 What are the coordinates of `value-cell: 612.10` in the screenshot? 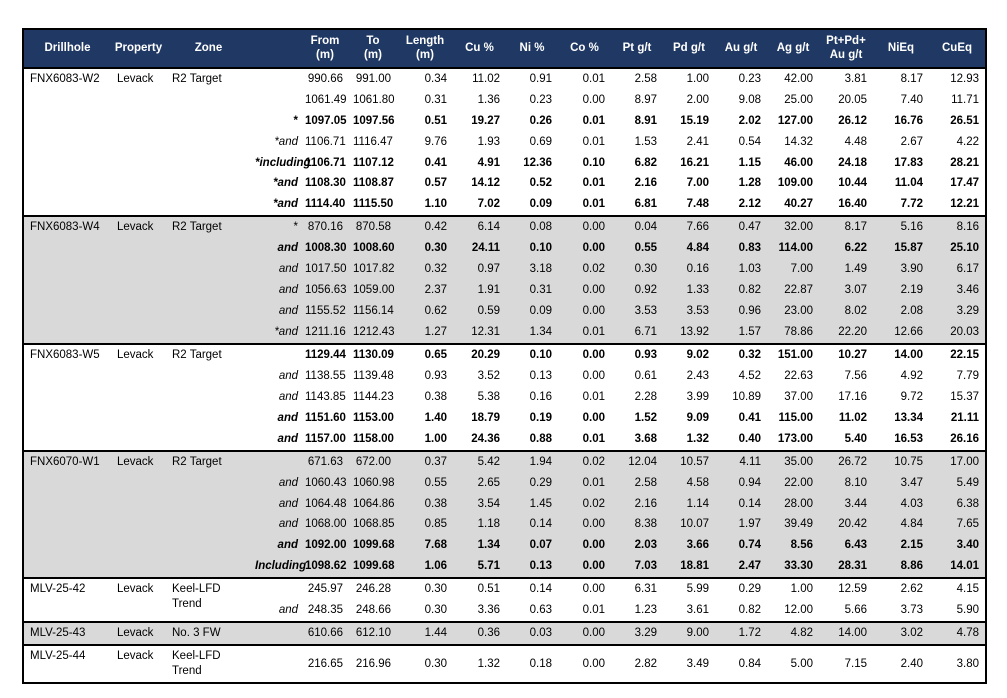 It's located at (373, 633).